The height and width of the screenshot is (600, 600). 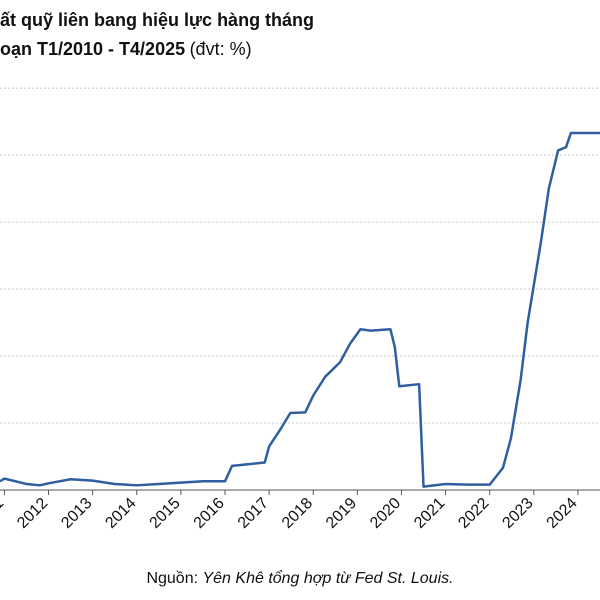 What do you see at coordinates (3, 513) in the screenshot?
I see `x-tick-label: 2011` at bounding box center [3, 513].